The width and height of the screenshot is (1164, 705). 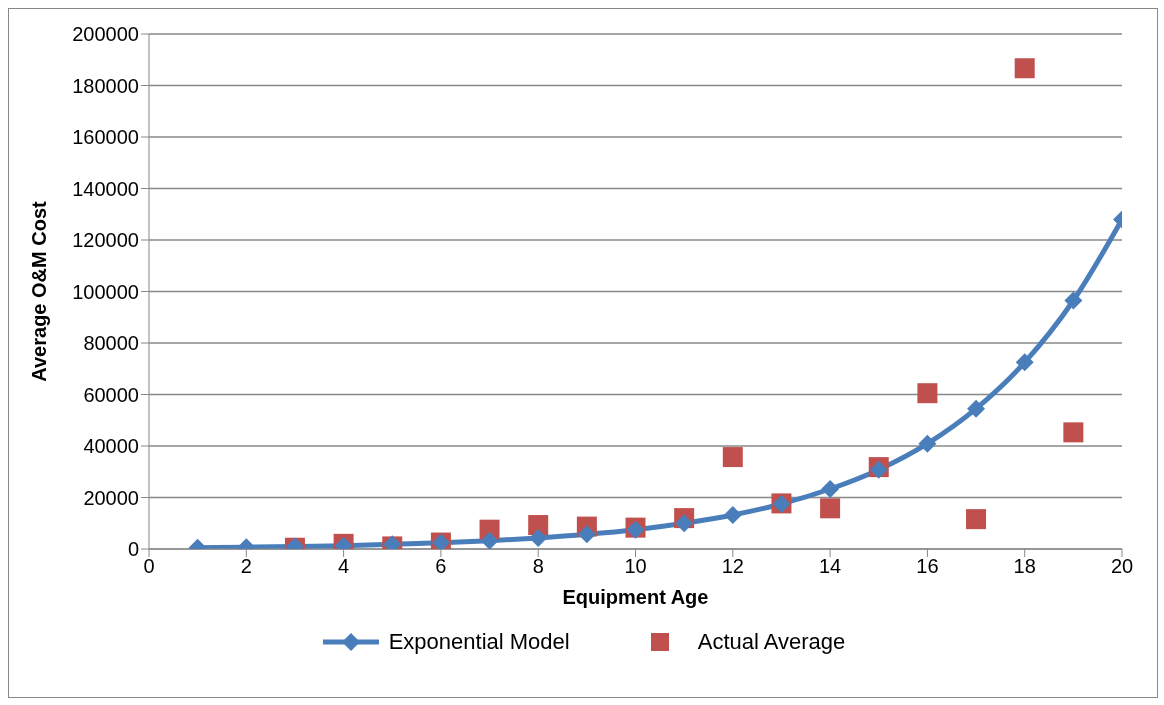 I want to click on y-axis-title: Average O&M Cost, so click(x=39, y=291).